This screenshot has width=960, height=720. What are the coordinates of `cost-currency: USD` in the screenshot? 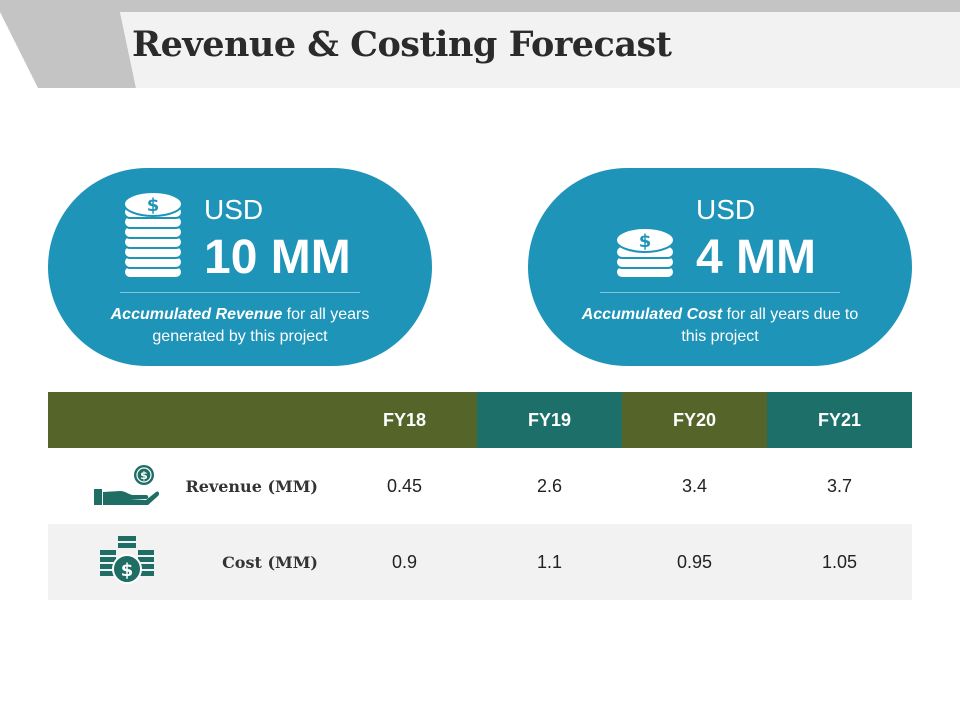 It's located at (726, 209).